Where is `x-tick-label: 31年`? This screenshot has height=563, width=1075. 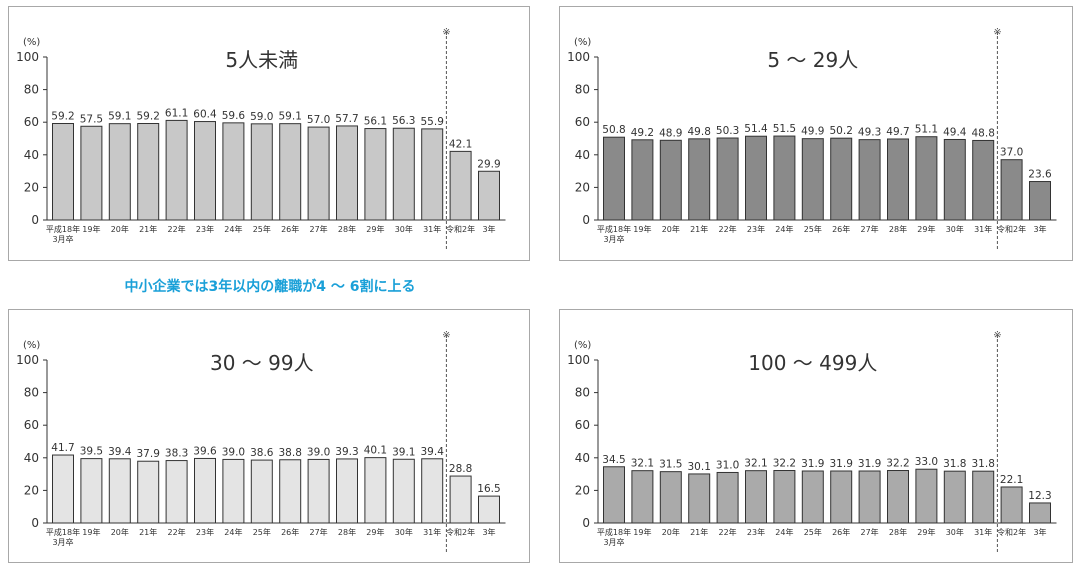
x-tick-label: 31年 is located at coordinates (432, 229).